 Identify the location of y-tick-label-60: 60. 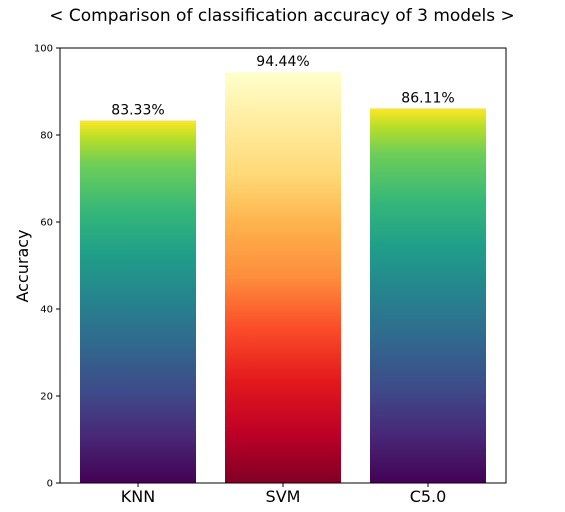
(46, 223).